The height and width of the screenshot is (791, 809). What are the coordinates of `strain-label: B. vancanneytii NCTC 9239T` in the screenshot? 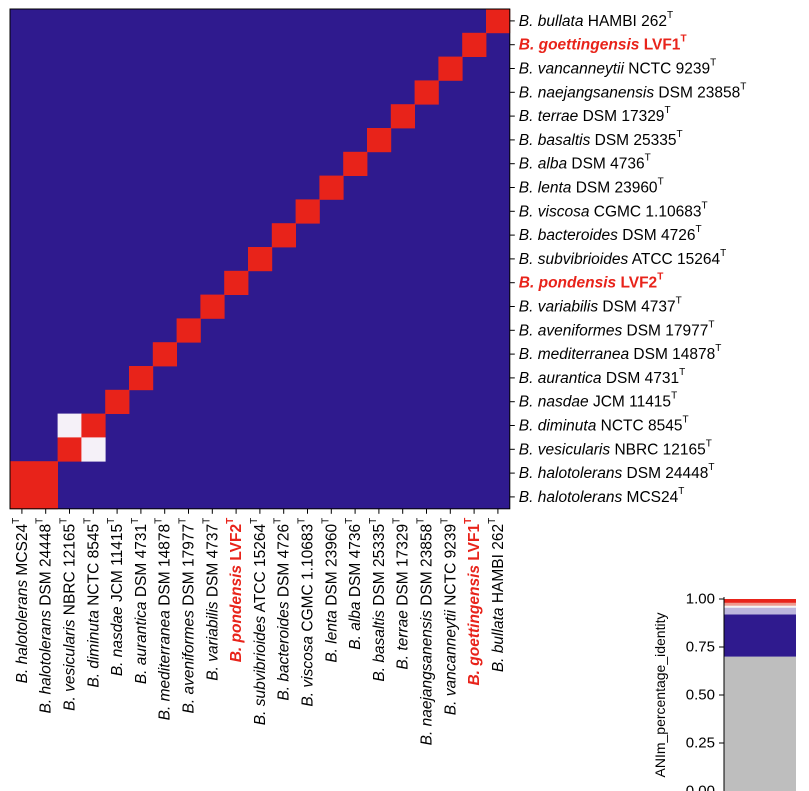 It's located at (449, 616).